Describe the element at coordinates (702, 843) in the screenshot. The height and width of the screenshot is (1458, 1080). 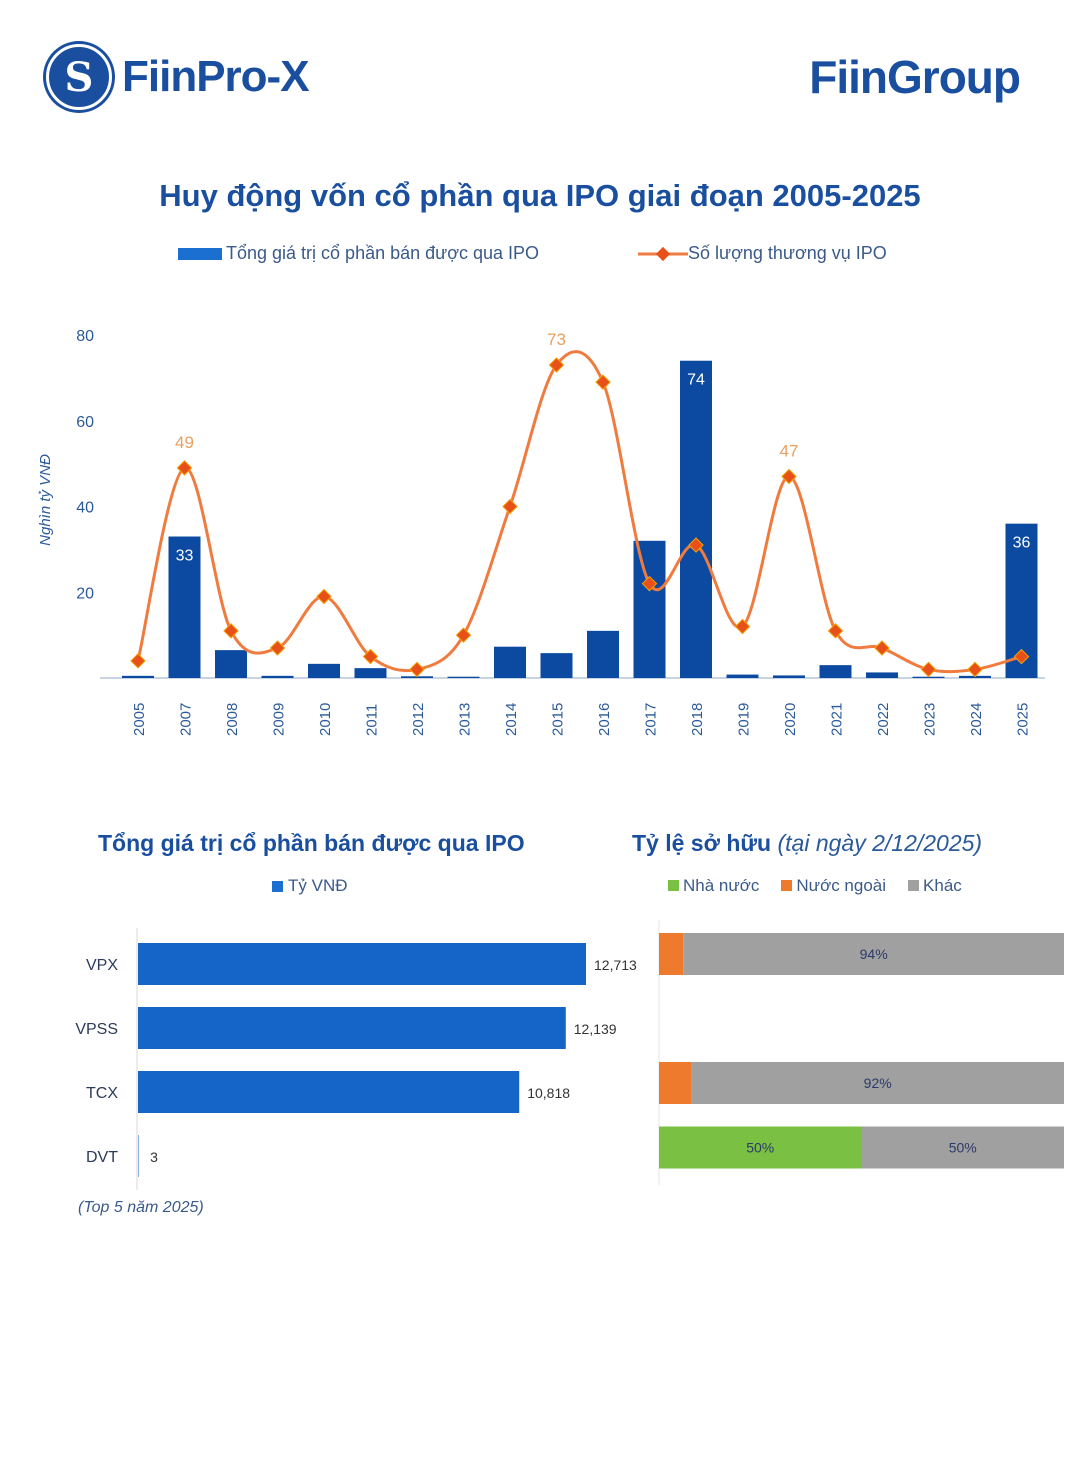
I see `ownership-title-main: Tỷ lệ sở hữu` at that location.